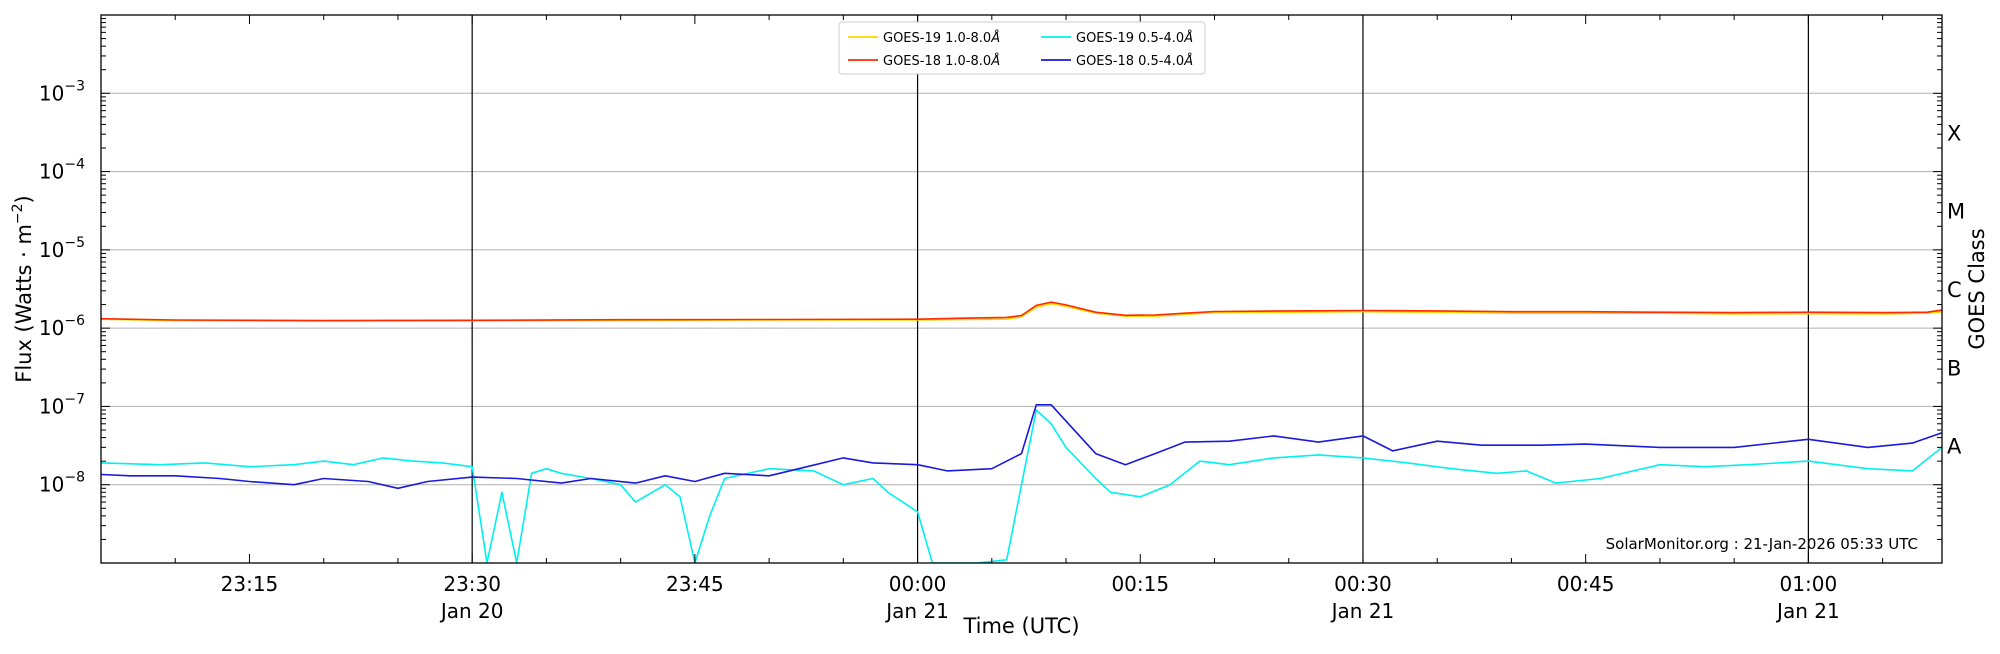 This screenshot has height=654, width=2000. I want to click on x-tick-label-7: 01:00, so click(1809, 584).